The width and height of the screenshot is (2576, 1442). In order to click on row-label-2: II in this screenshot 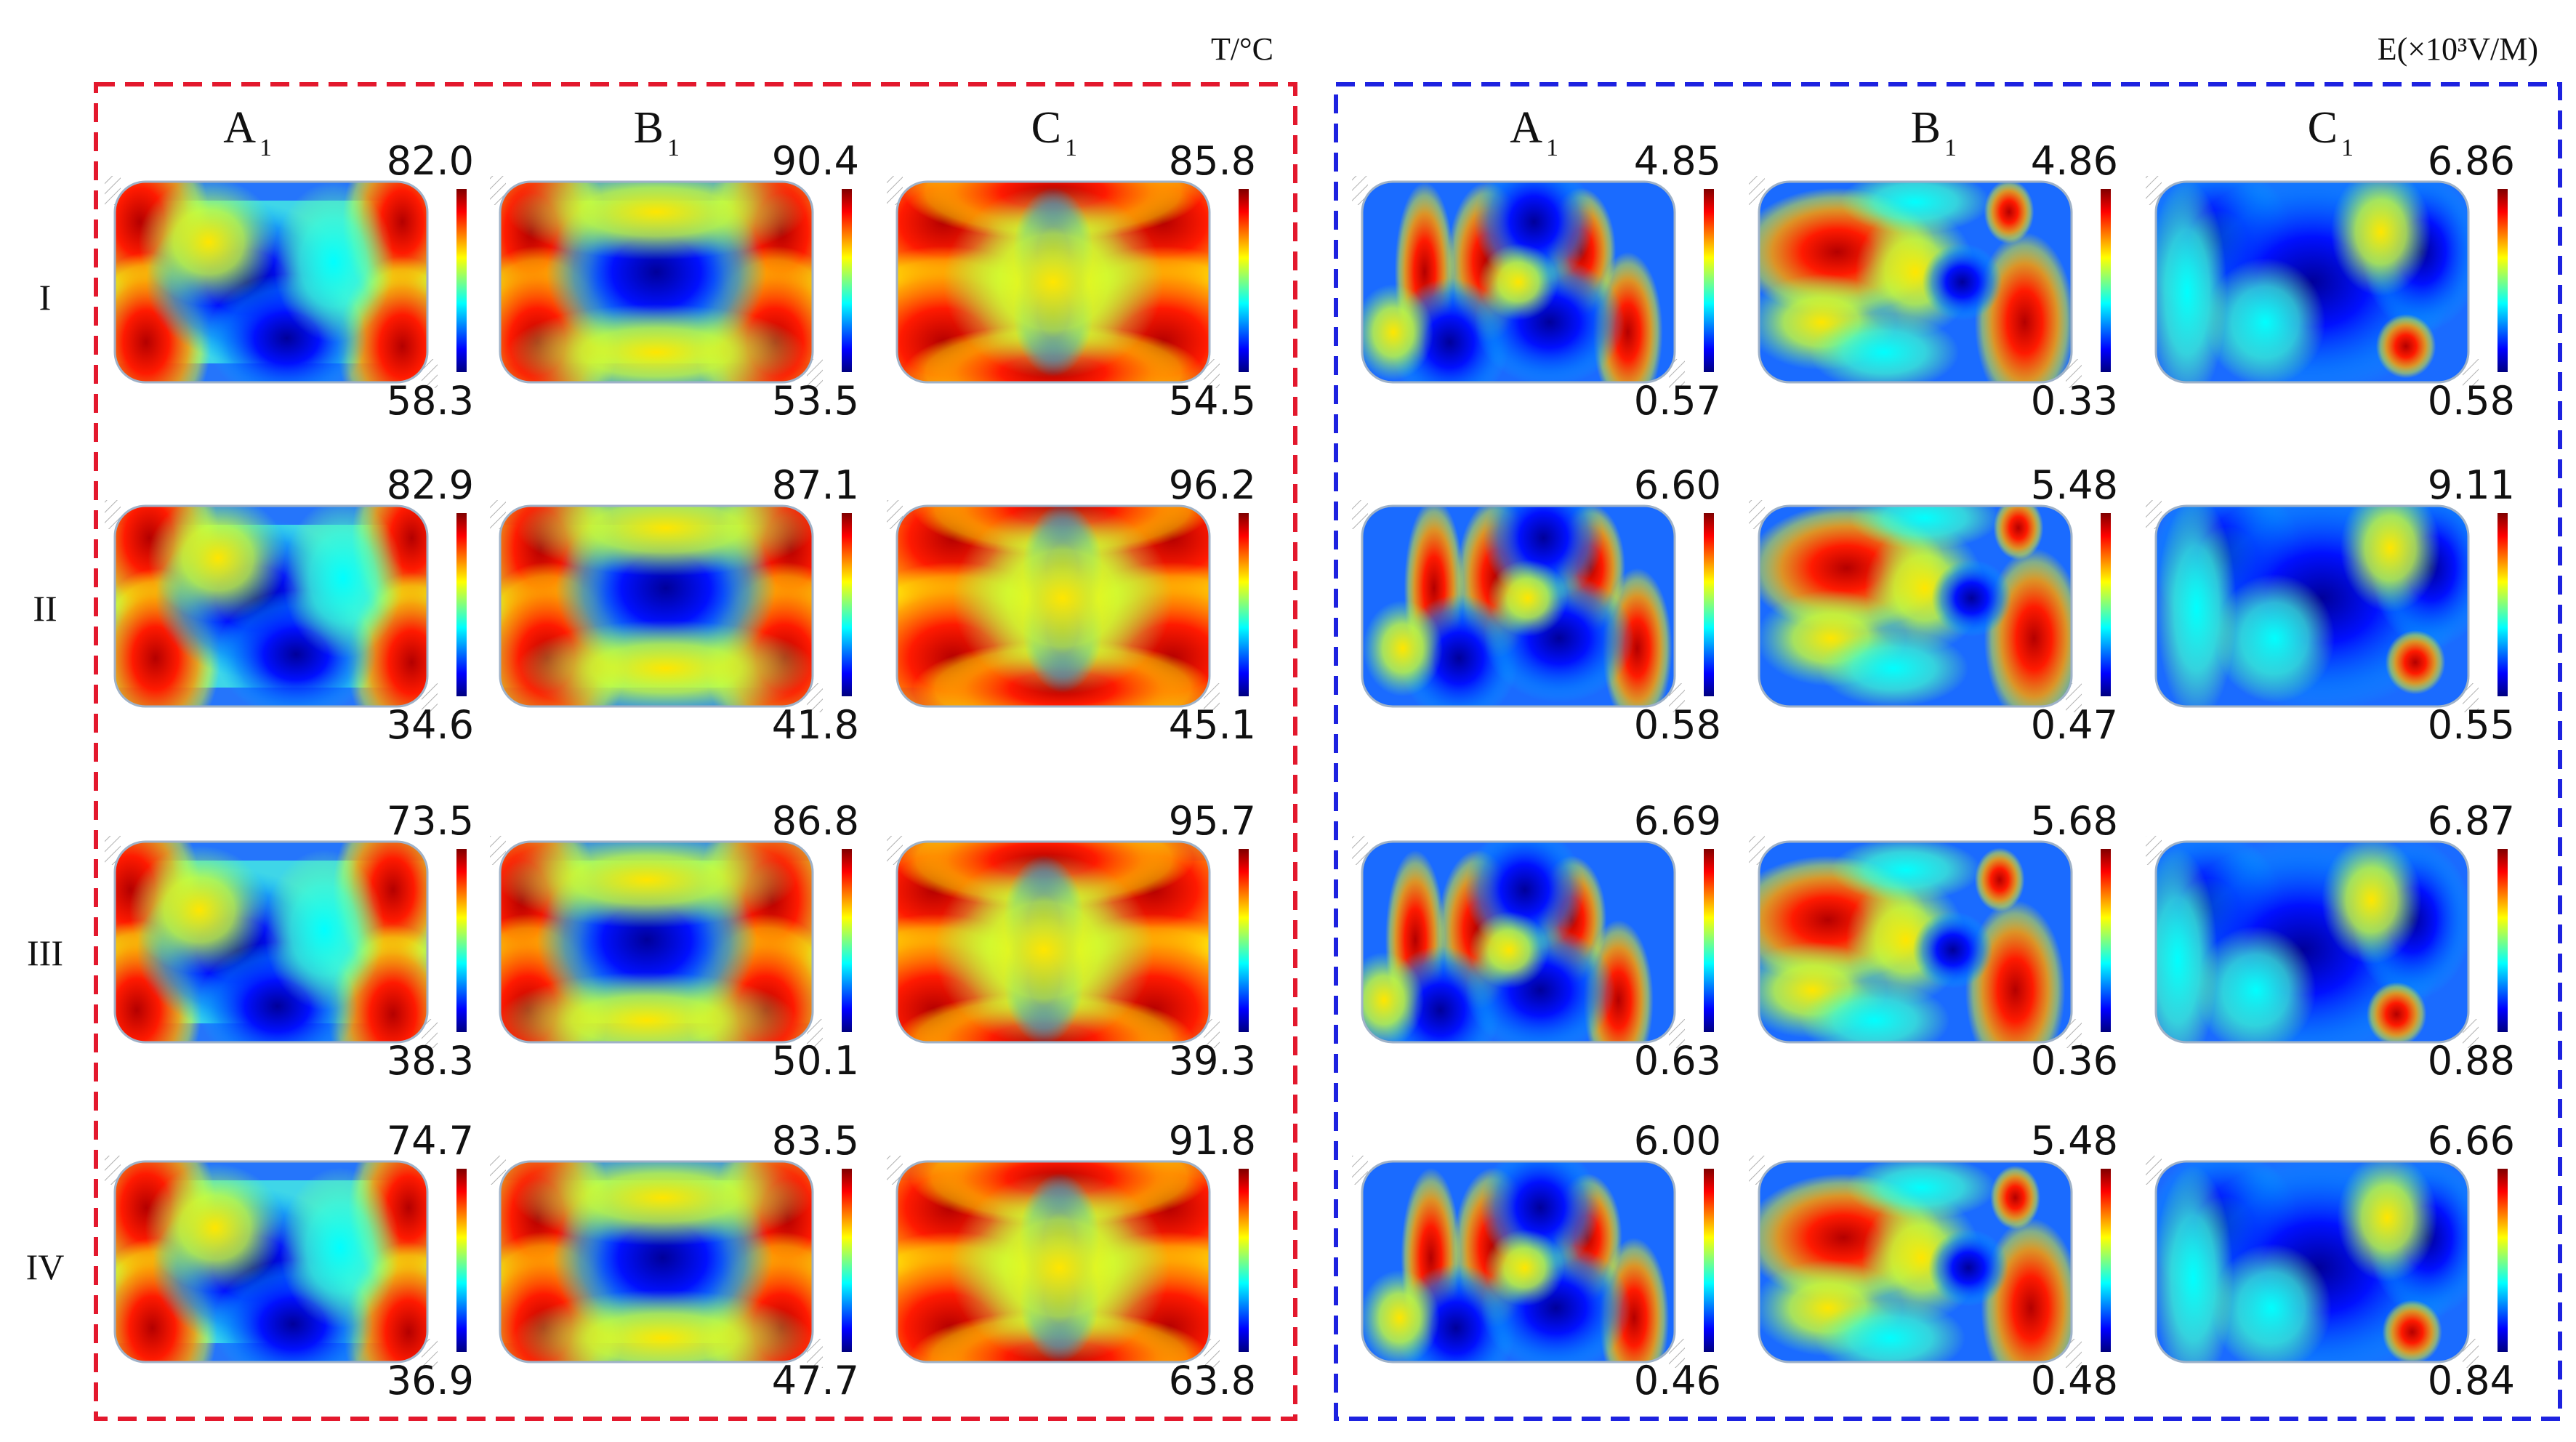, I will do `click(45, 608)`.